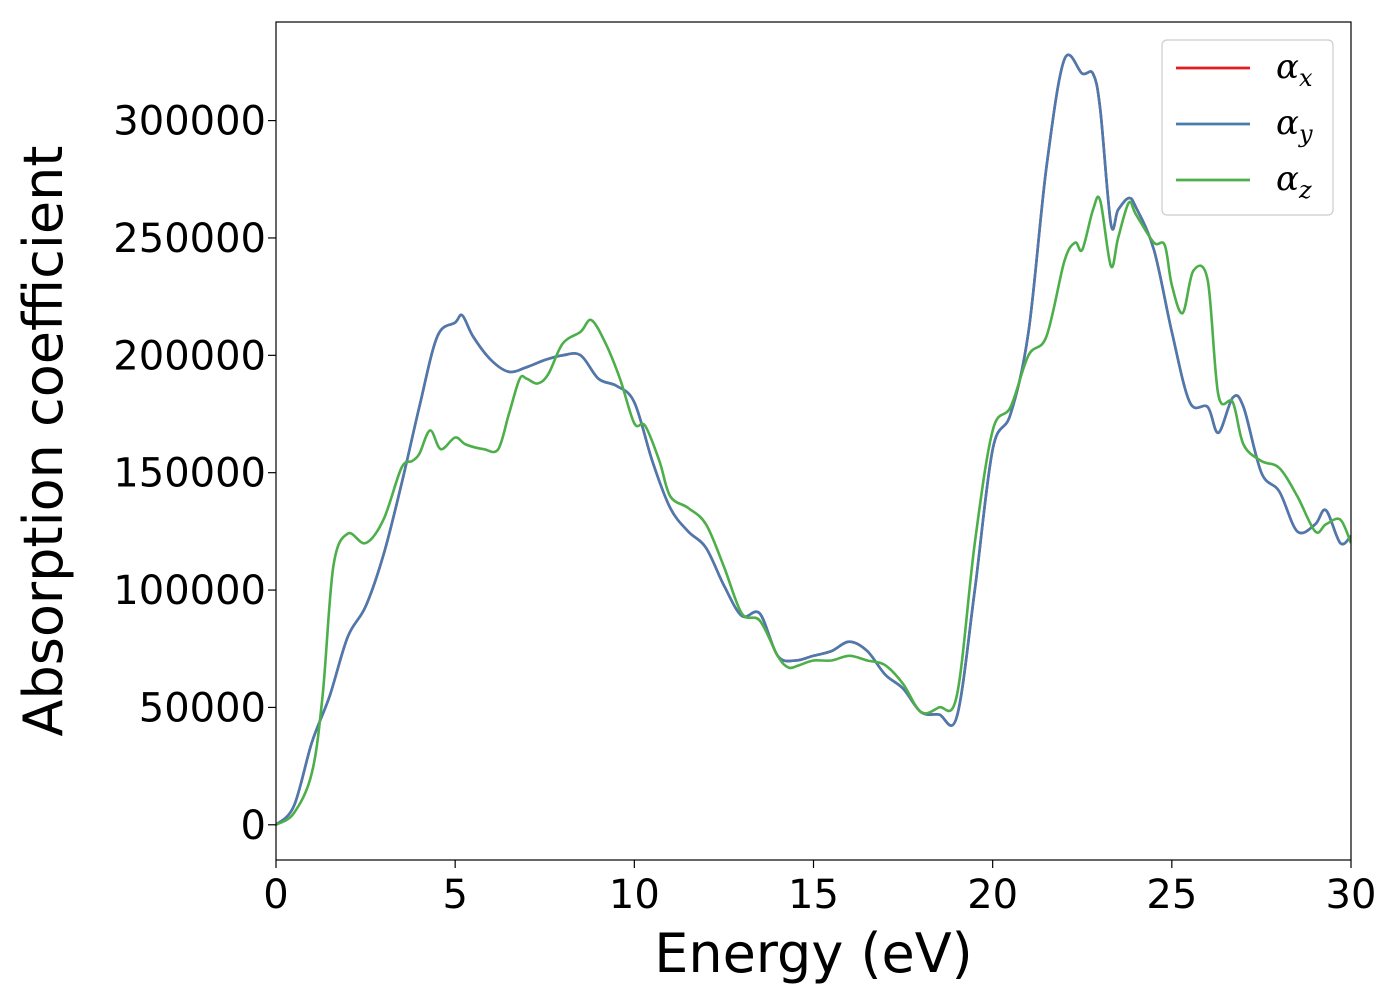 The image size is (1400, 1000). I want to click on y-tick-label: 200000, so click(189, 356).